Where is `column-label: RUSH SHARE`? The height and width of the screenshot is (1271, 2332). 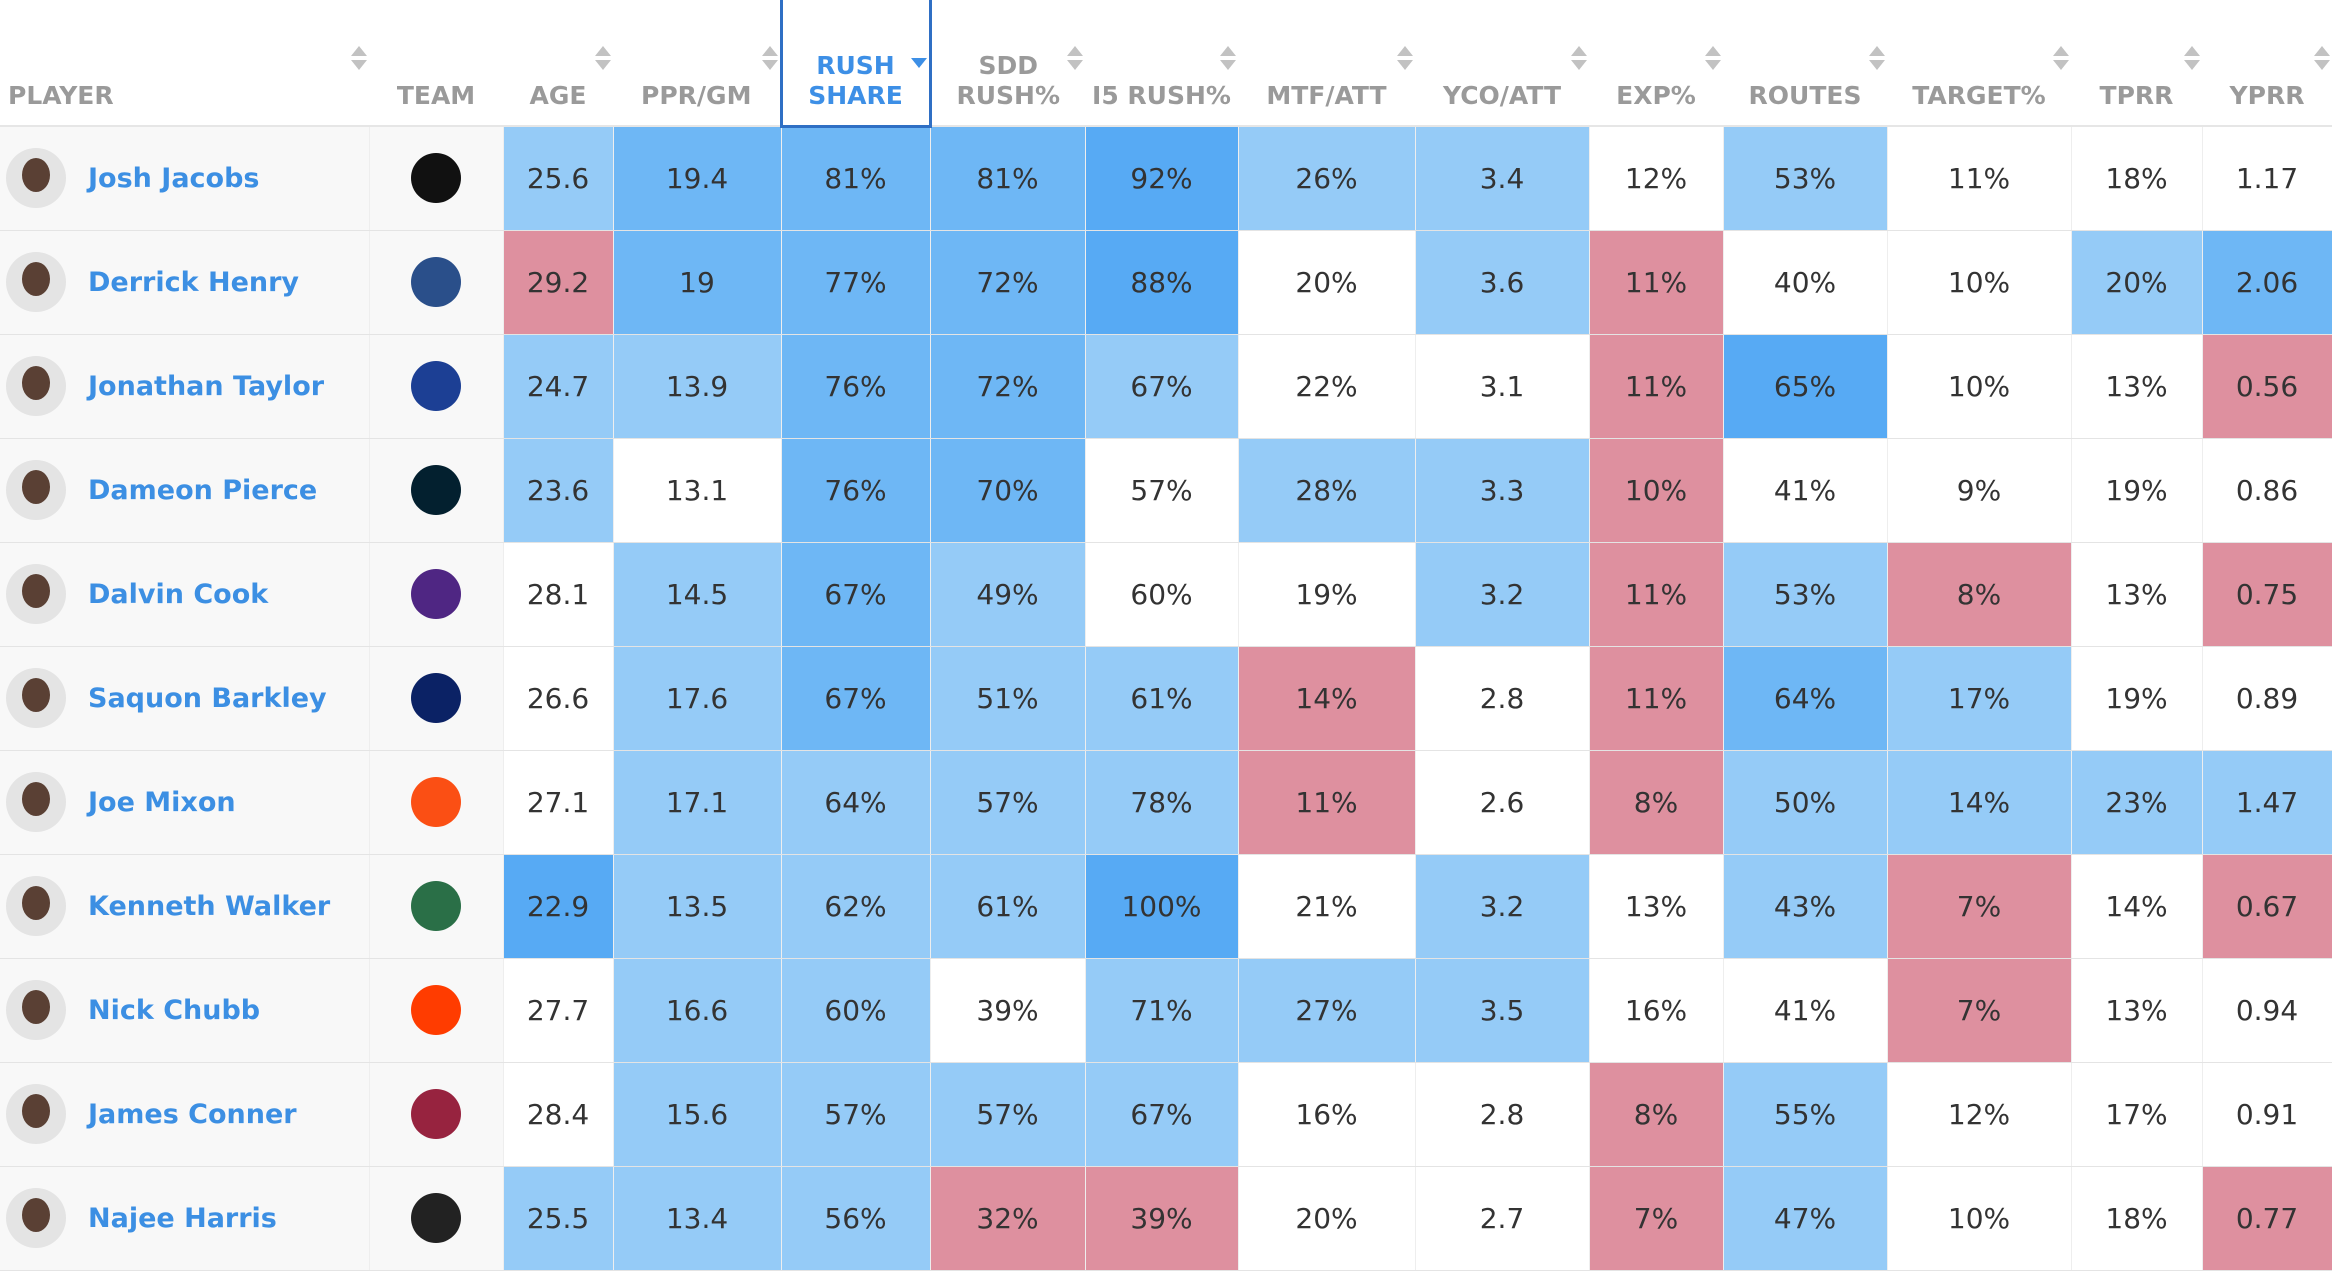 column-label: RUSH SHARE is located at coordinates (855, 80).